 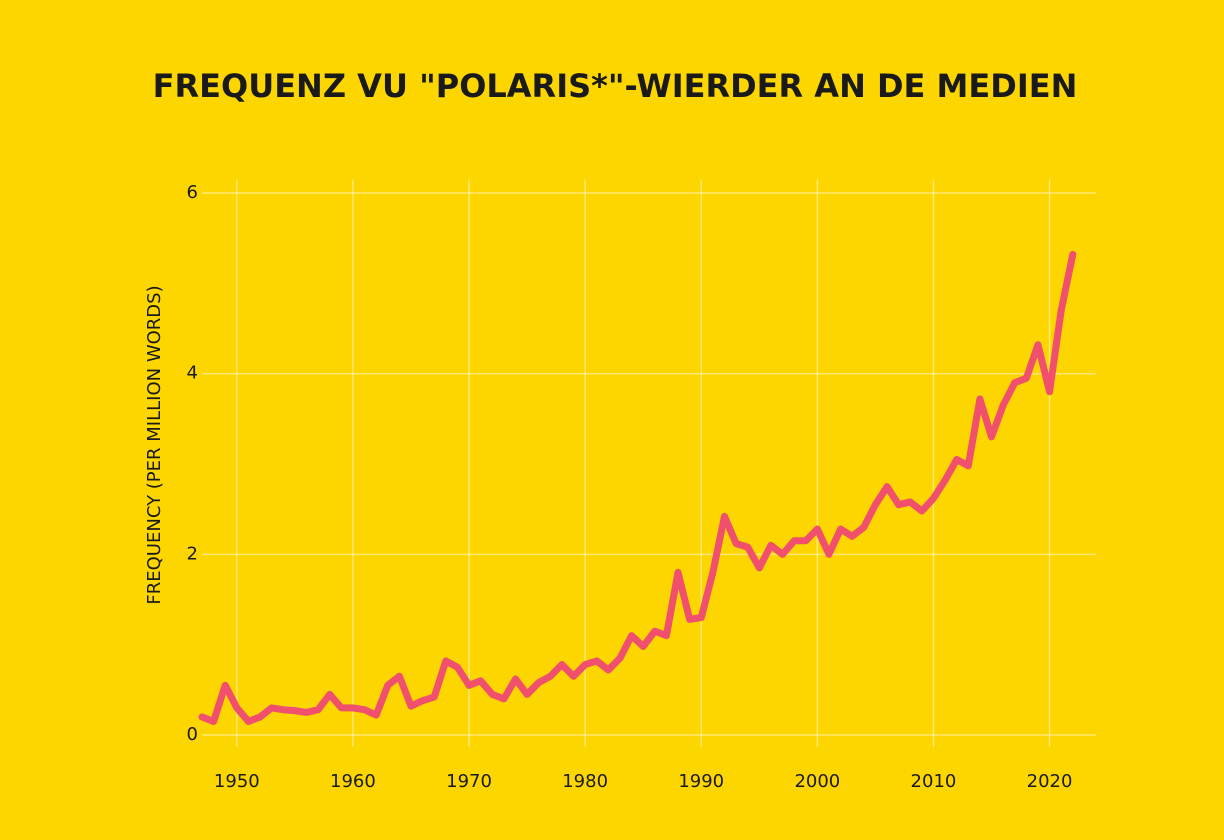 I want to click on x-tick-label: 1960, so click(x=353, y=781).